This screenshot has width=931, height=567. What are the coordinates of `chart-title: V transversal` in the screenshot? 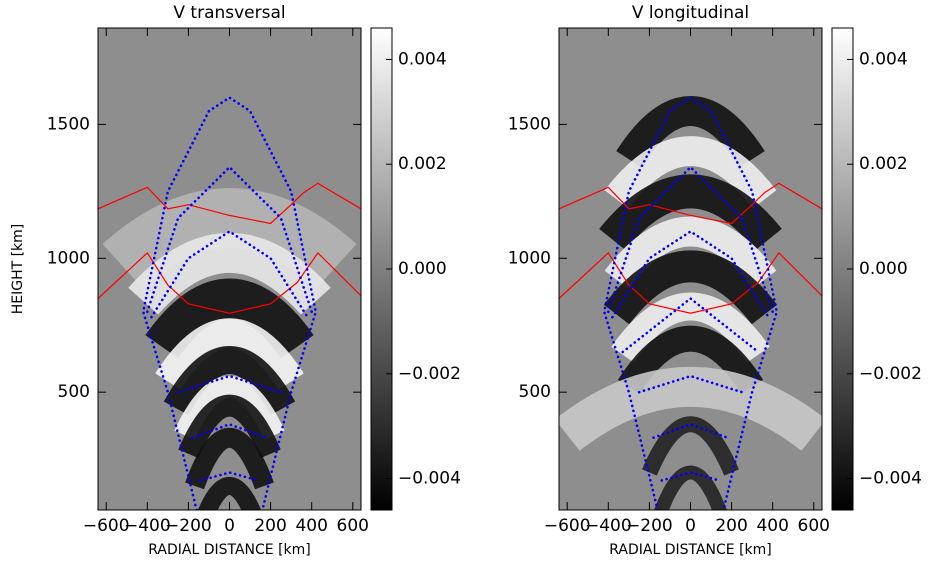 It's located at (229, 13).